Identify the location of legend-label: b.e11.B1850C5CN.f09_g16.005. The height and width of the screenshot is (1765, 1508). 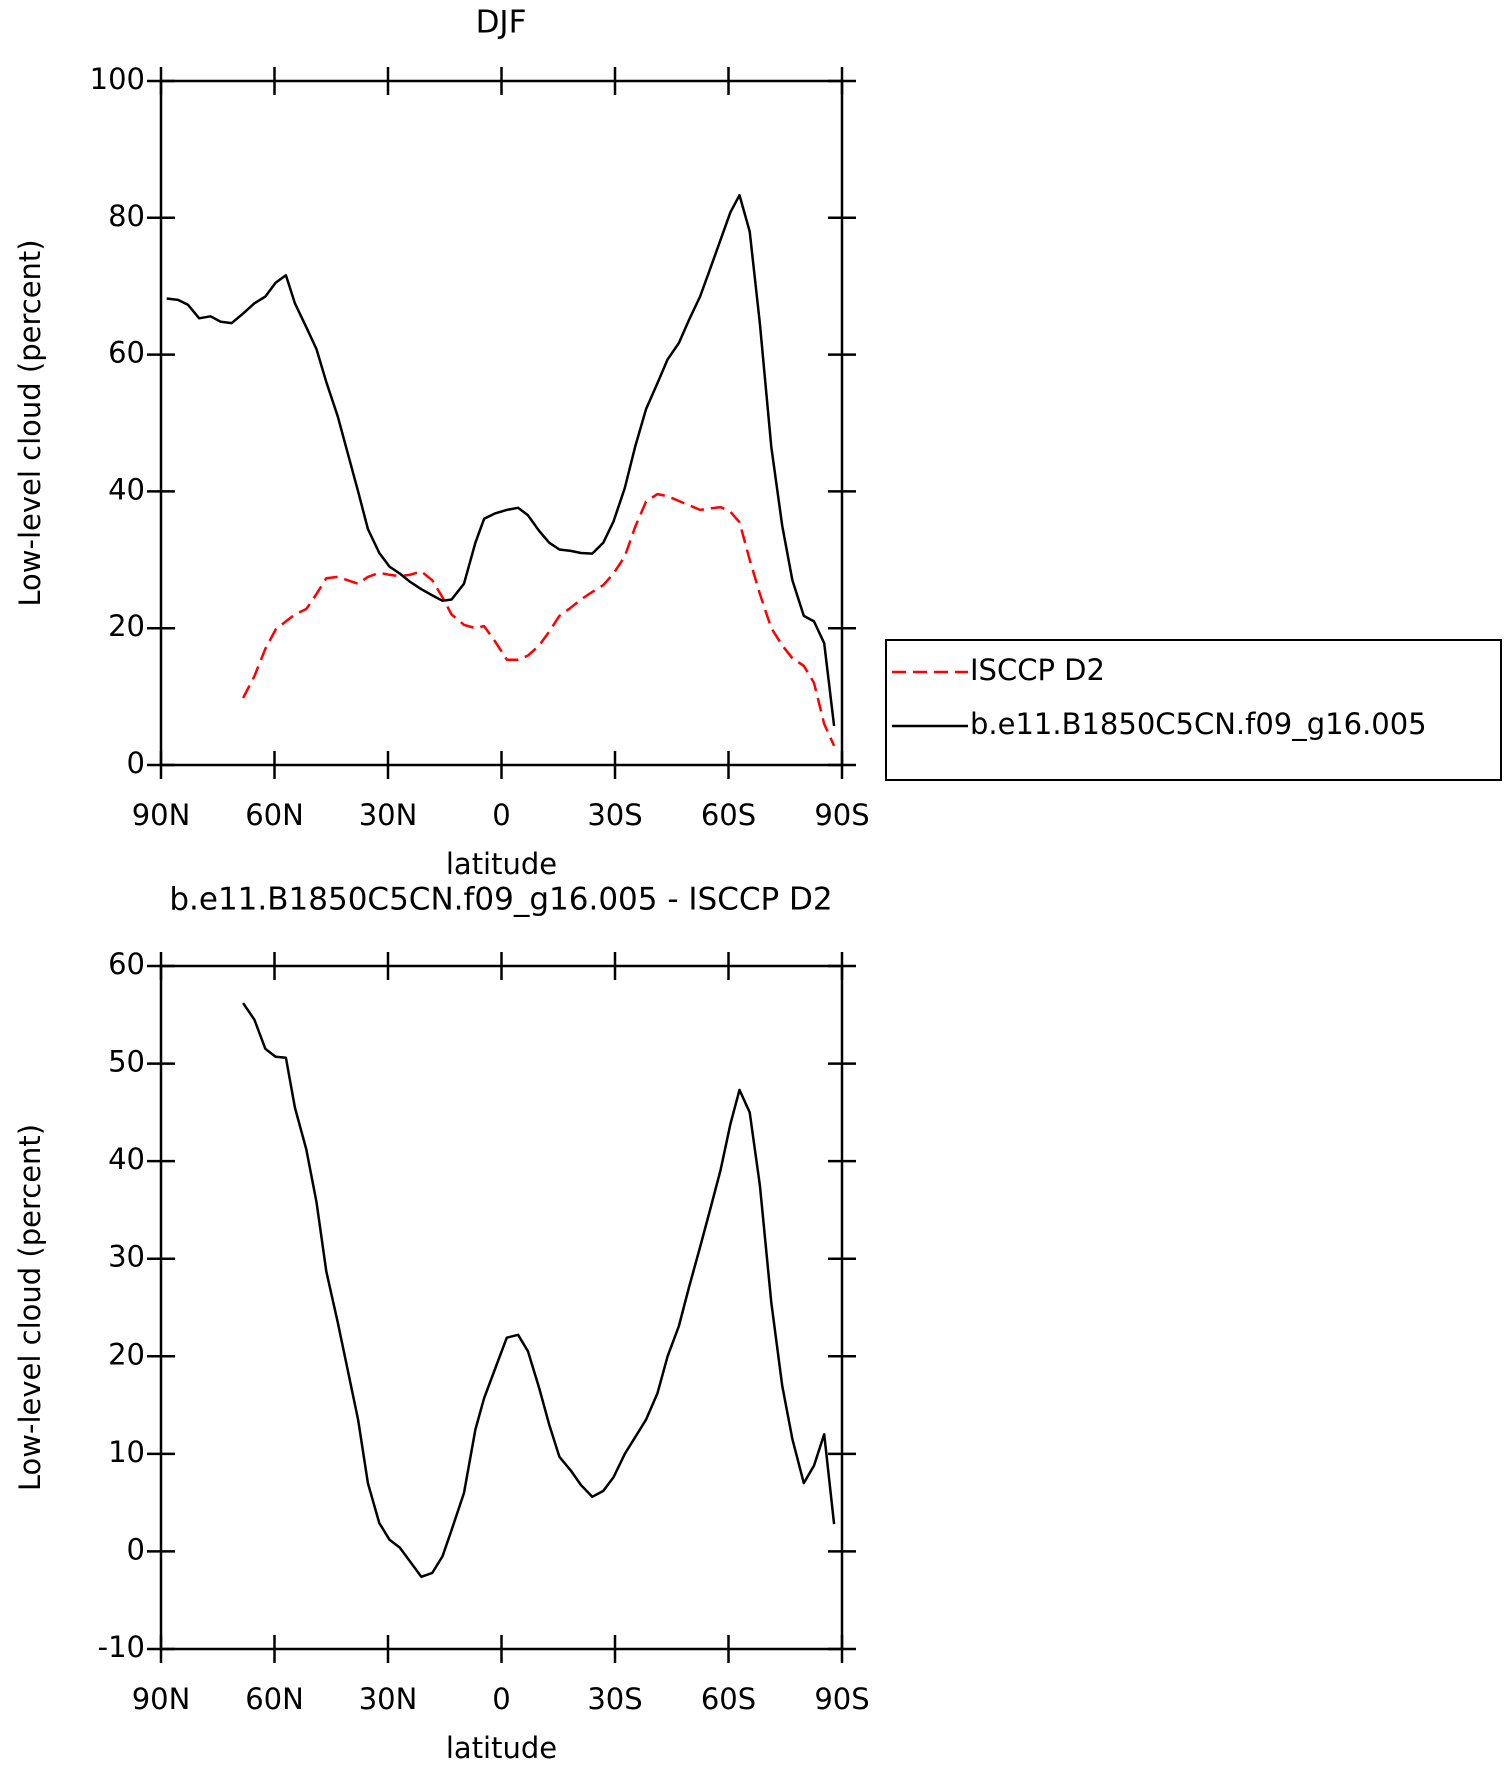
(1198, 724).